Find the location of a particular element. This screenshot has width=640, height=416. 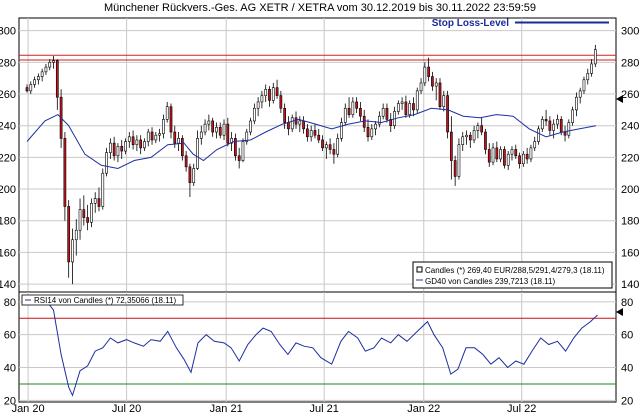

x-tick-label: Jul 21 is located at coordinates (323, 409).